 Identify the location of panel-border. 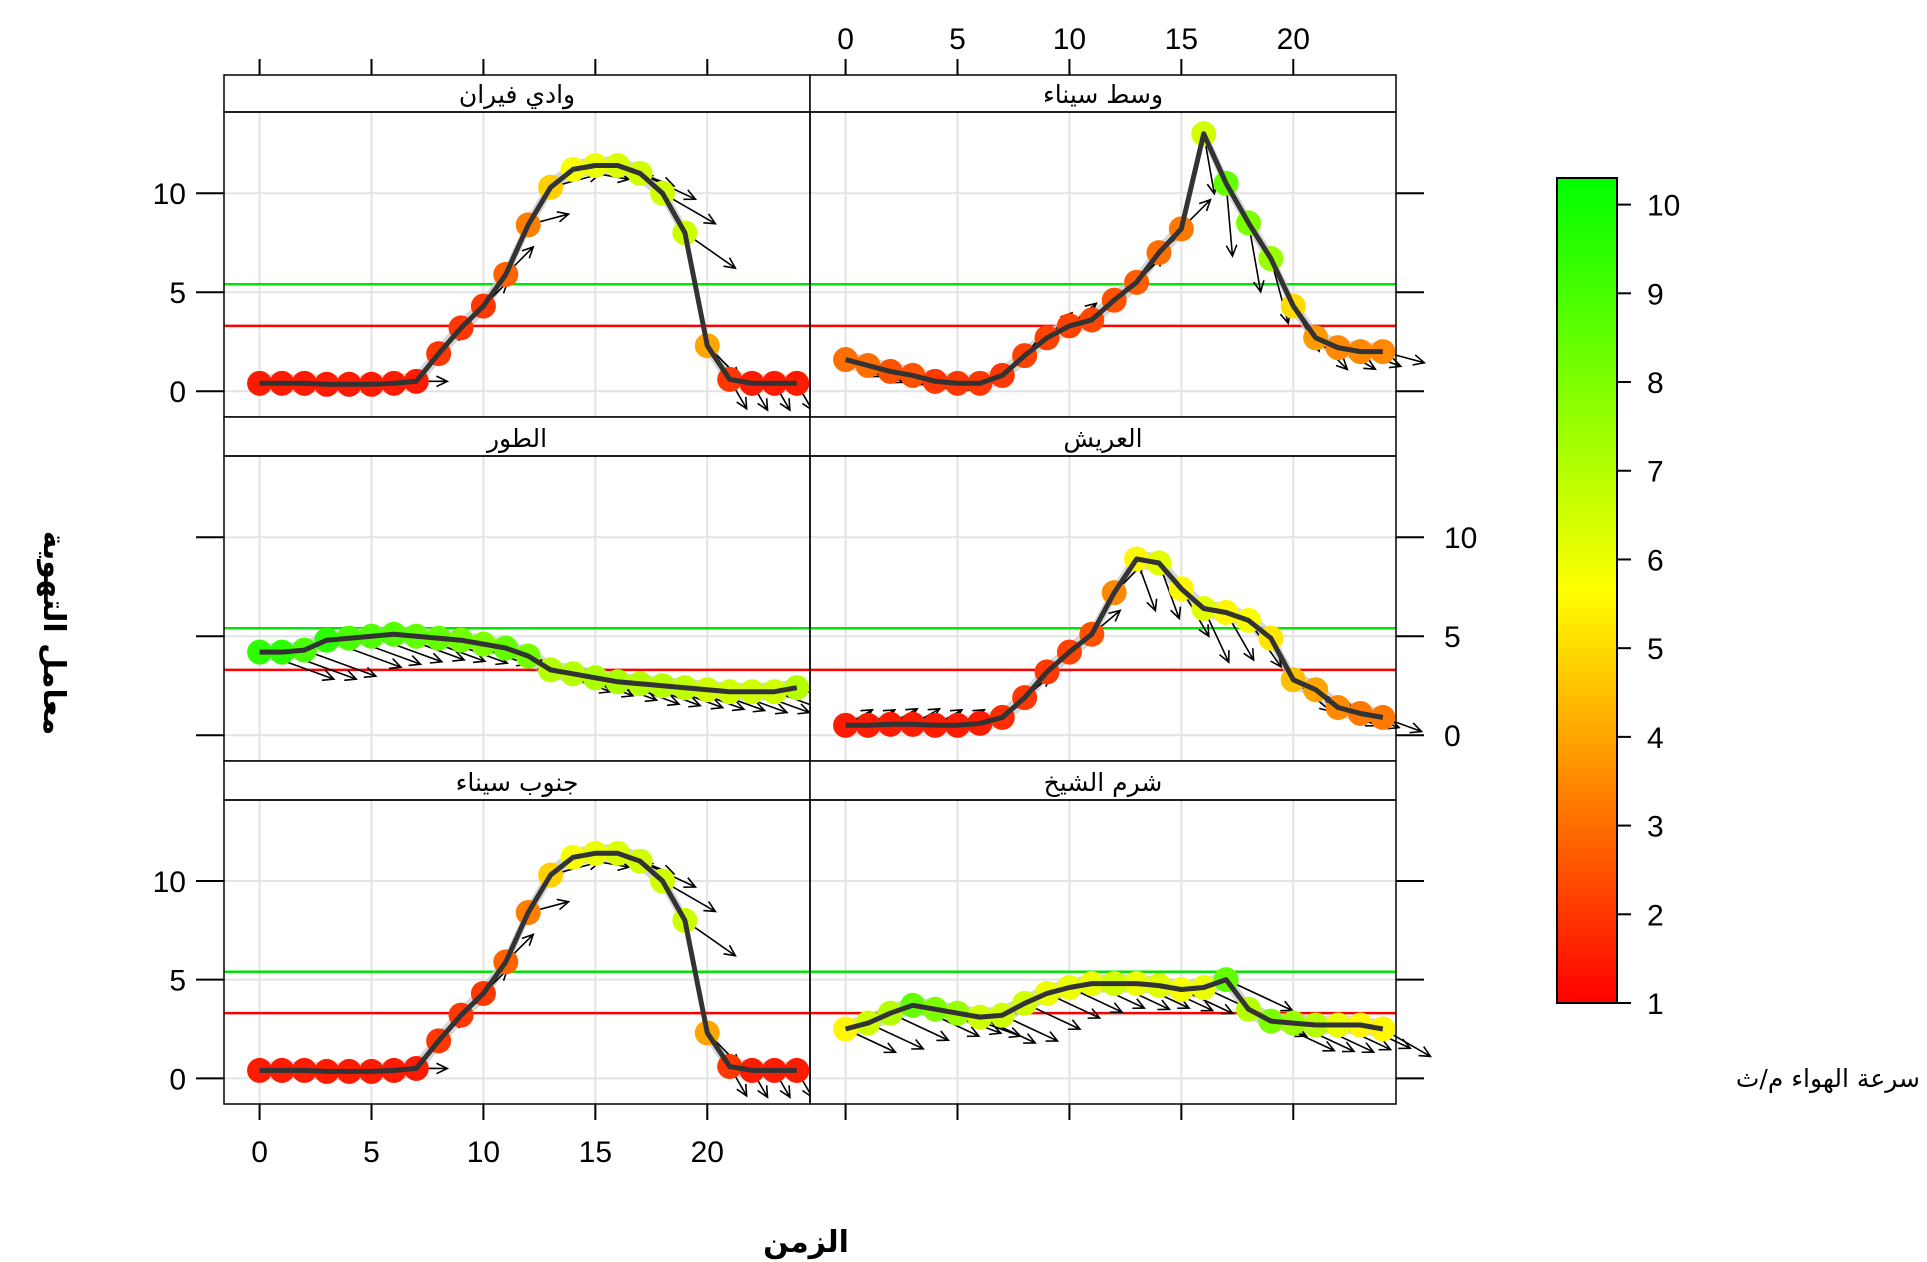
(1103, 952).